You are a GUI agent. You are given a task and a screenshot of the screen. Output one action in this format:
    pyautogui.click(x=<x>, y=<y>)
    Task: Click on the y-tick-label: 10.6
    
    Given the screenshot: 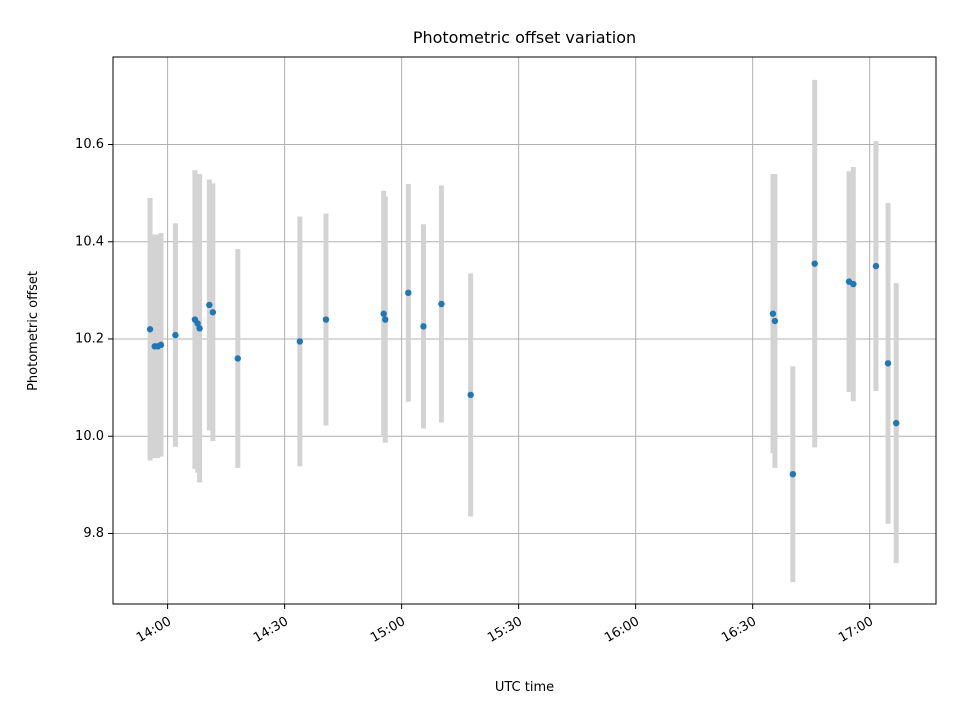 What is the action you would take?
    pyautogui.click(x=89, y=144)
    